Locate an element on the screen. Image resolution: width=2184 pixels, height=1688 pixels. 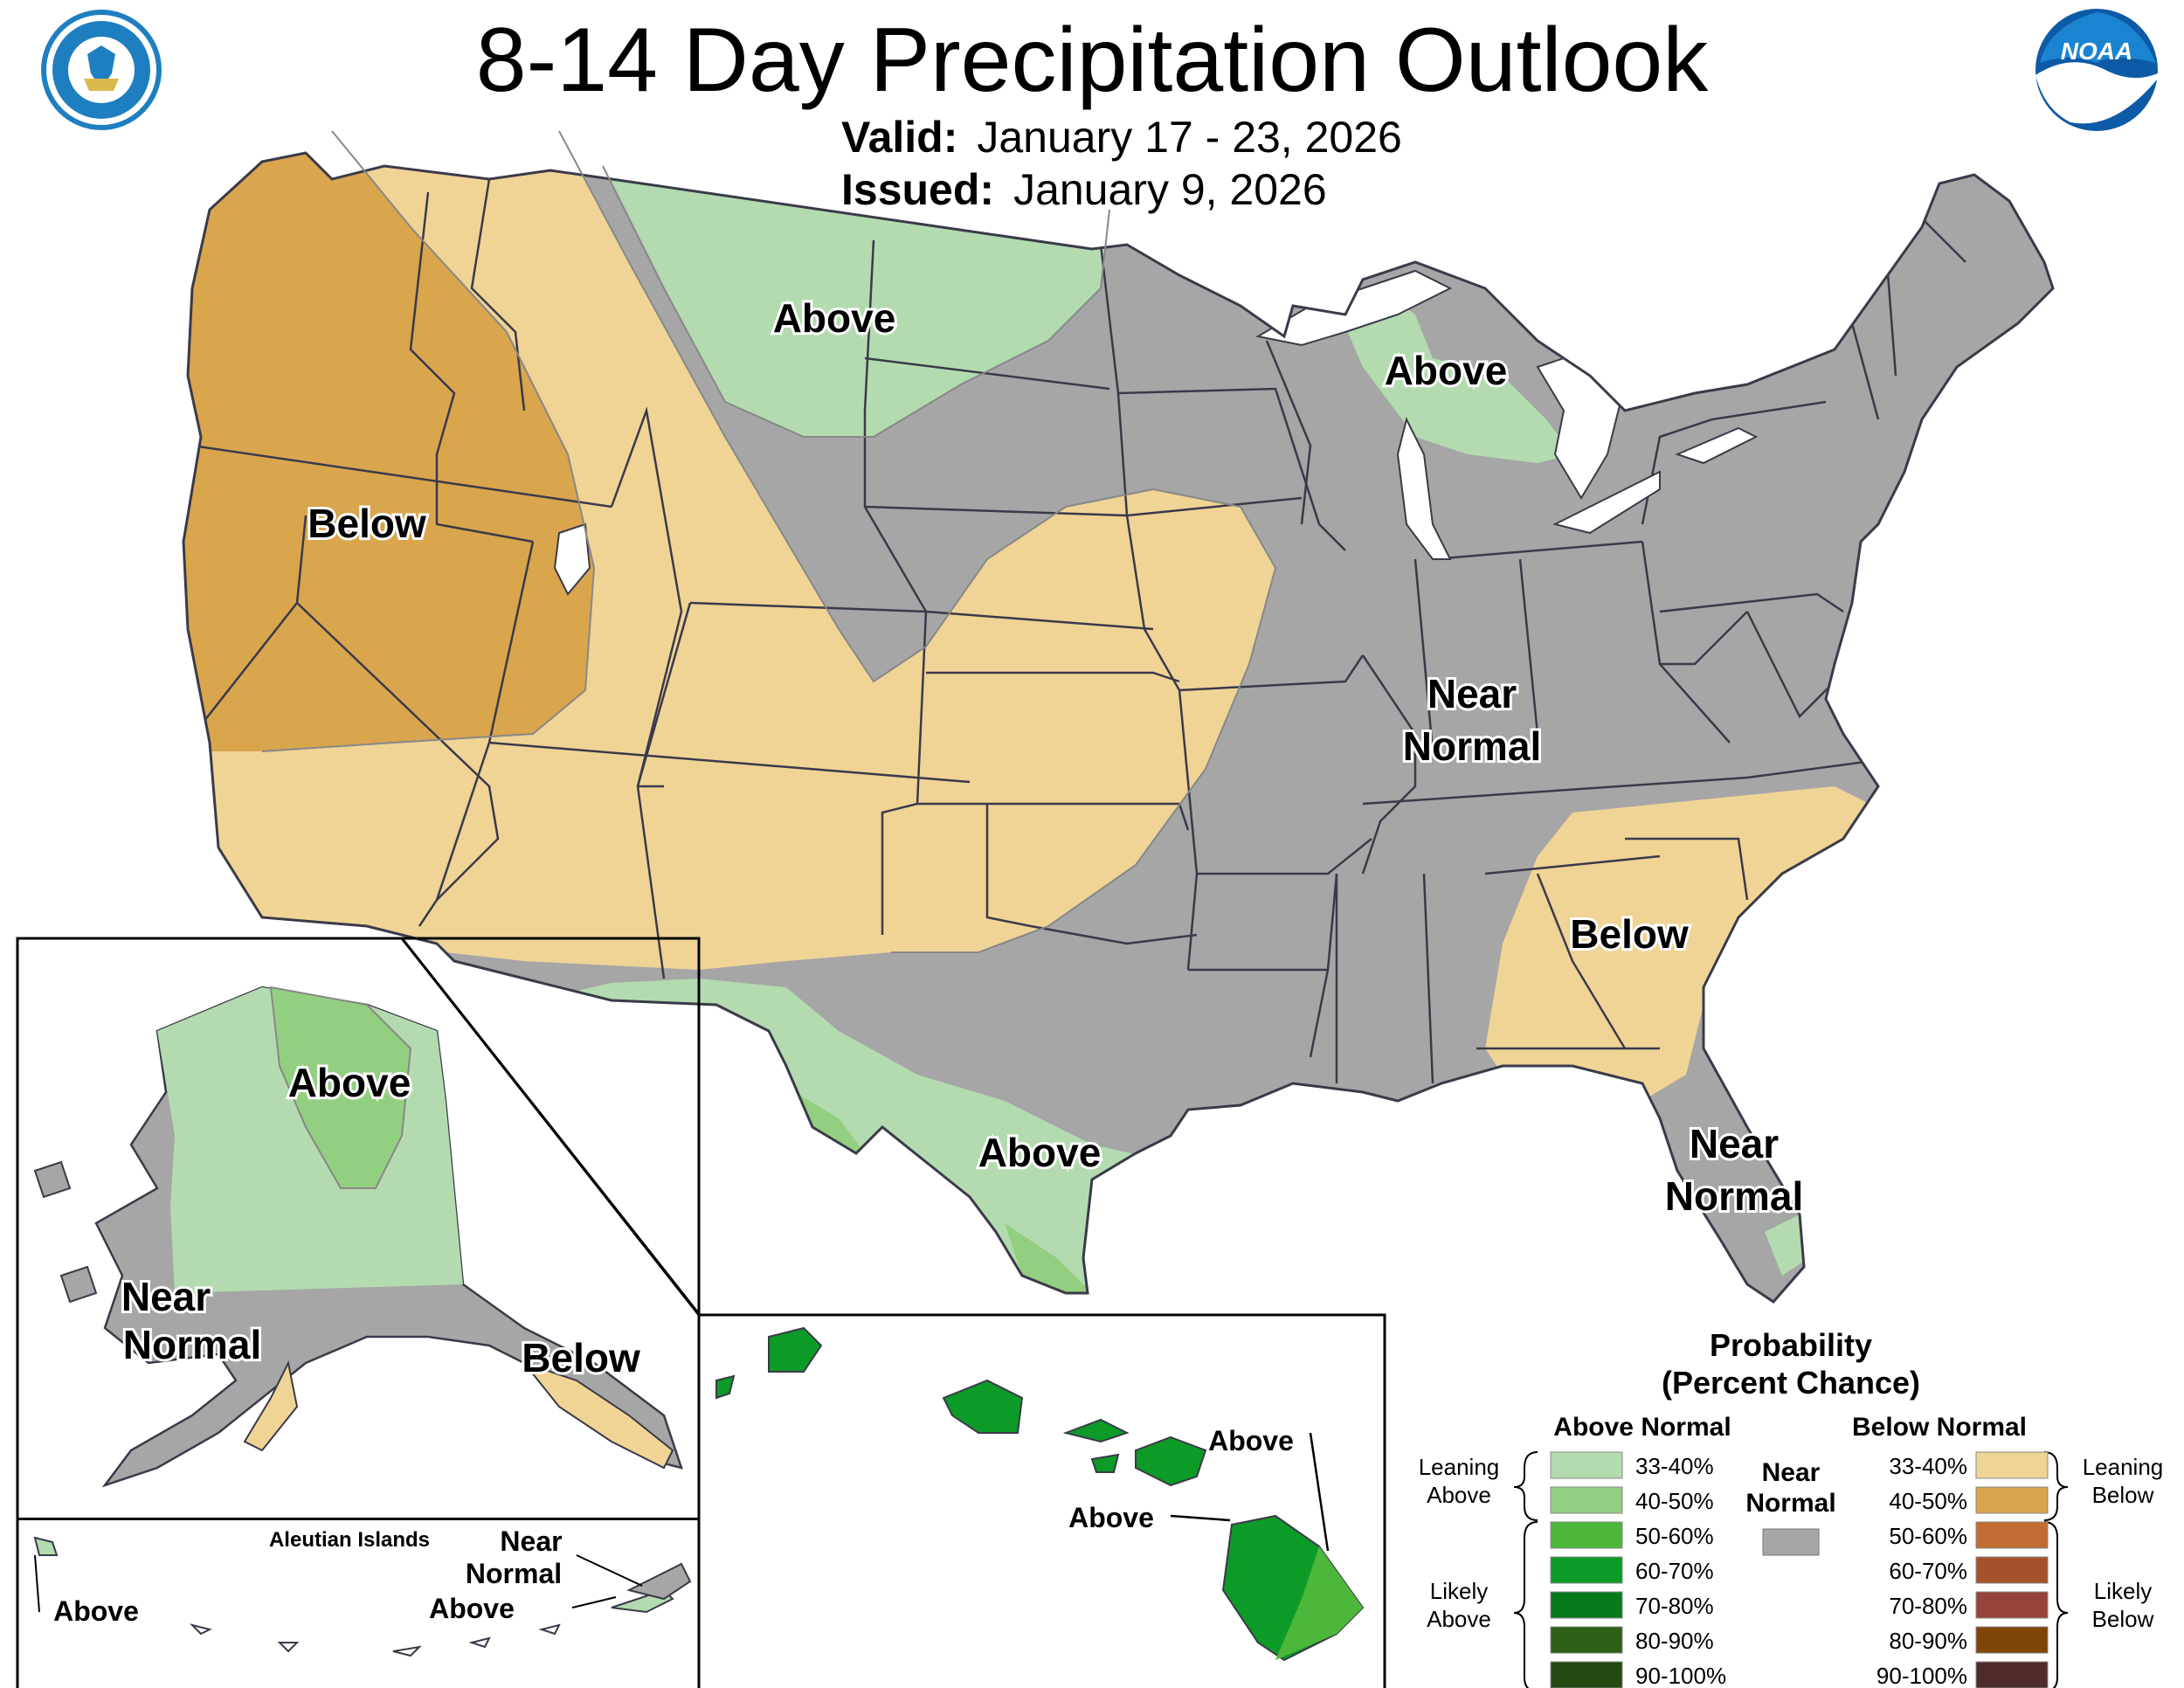
legend-title-line2: (Percent Chance) is located at coordinates (1791, 1383).